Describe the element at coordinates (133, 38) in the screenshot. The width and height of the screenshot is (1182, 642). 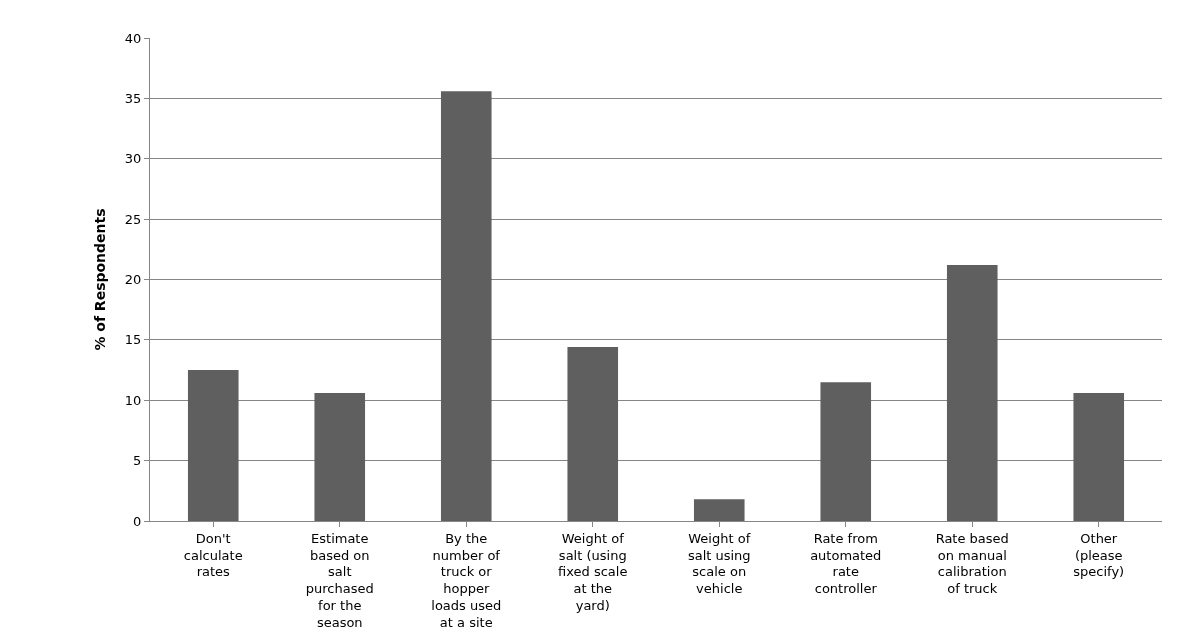
I see `y-tick-label: 40` at that location.